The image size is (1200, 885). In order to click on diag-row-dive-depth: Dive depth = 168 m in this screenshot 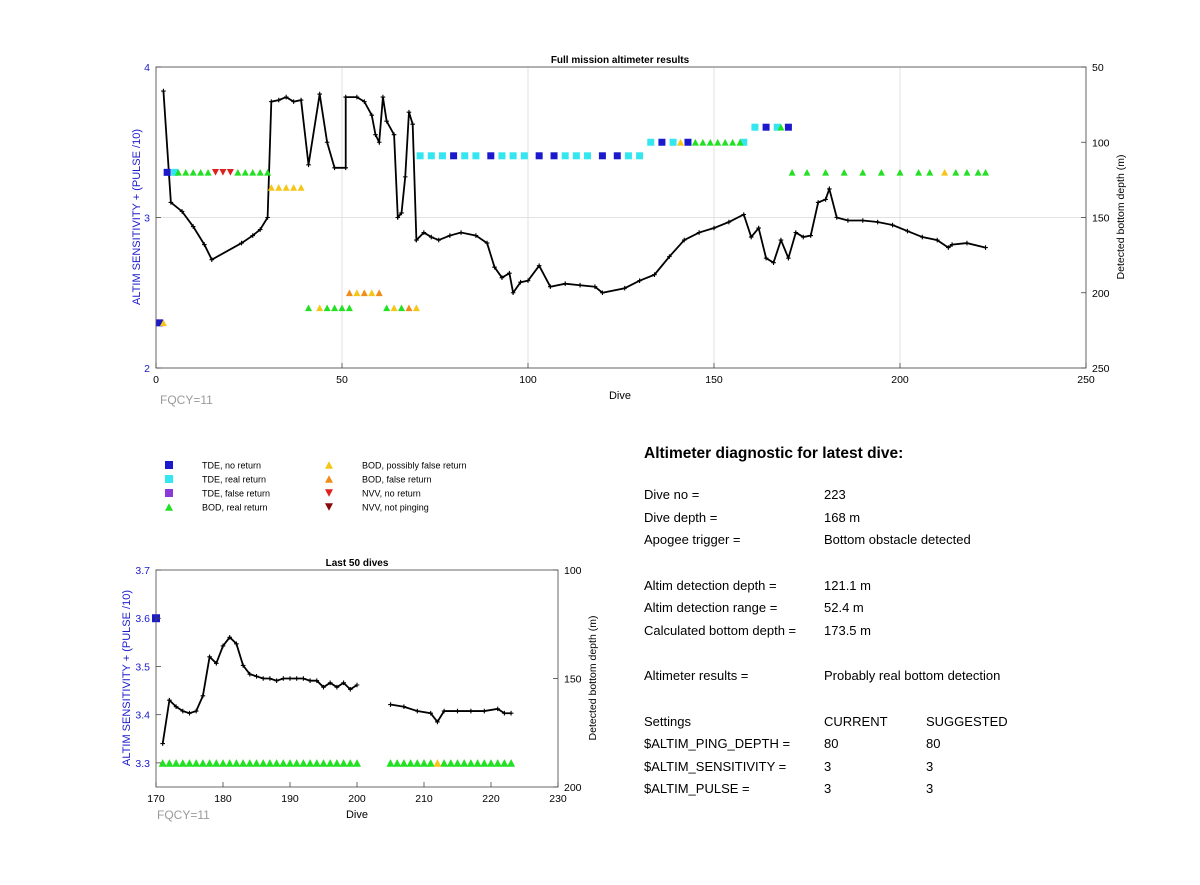, I will do `click(904, 521)`.